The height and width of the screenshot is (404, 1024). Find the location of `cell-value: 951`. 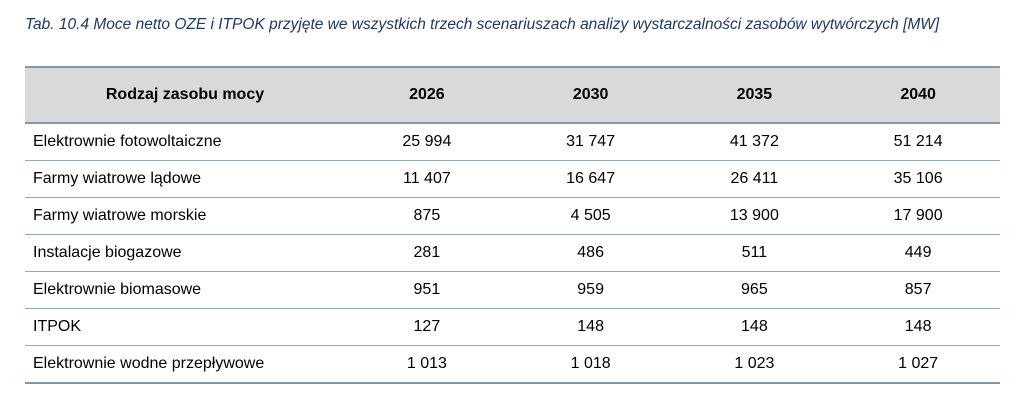

cell-value: 951 is located at coordinates (427, 290).